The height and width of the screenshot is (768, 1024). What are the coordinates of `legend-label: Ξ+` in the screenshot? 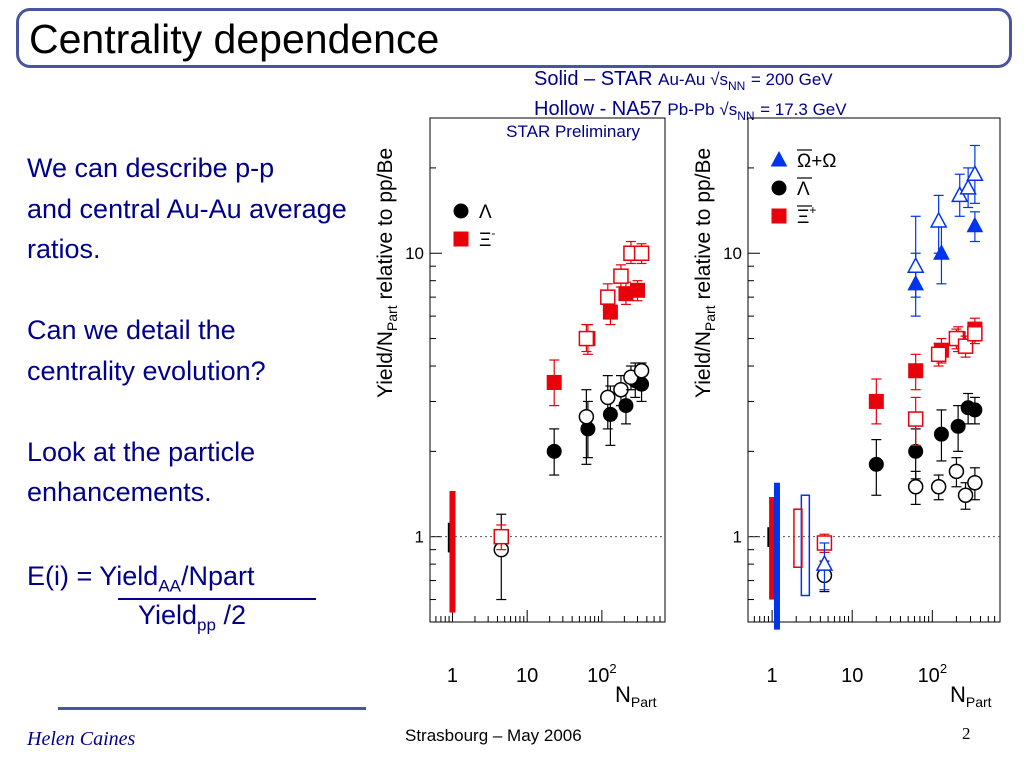 It's located at (806, 215).